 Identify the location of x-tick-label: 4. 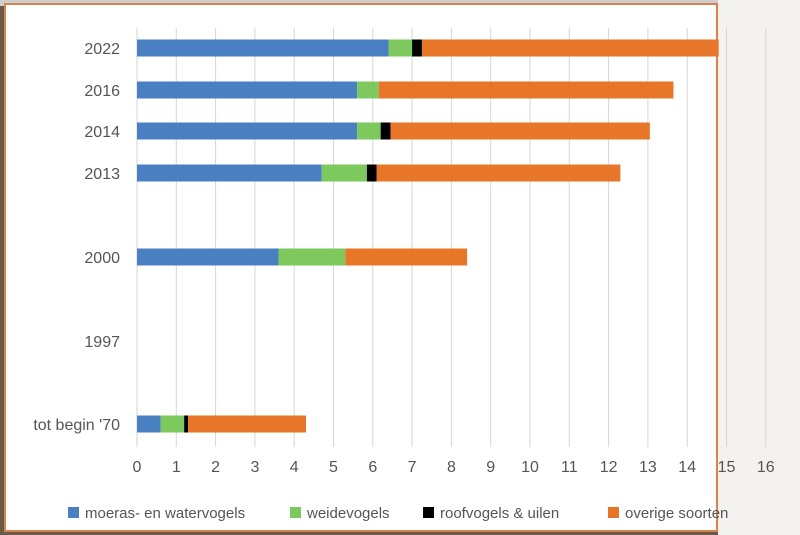
(294, 467).